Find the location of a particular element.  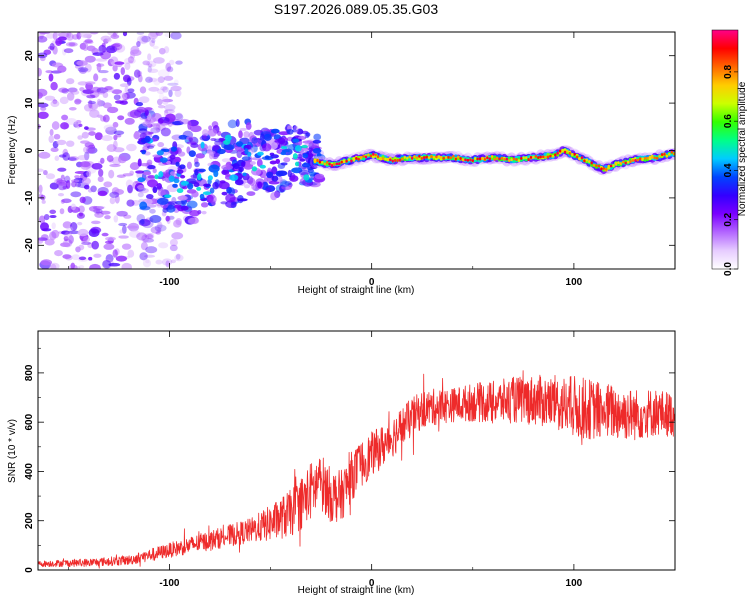

x-tick-label: 100 is located at coordinates (574, 583).